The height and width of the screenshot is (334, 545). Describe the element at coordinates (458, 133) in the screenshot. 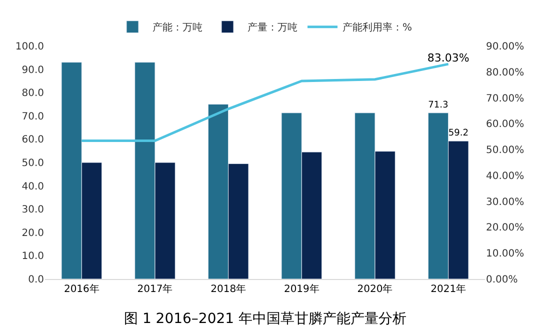

I see `data-label: 59.2` at that location.